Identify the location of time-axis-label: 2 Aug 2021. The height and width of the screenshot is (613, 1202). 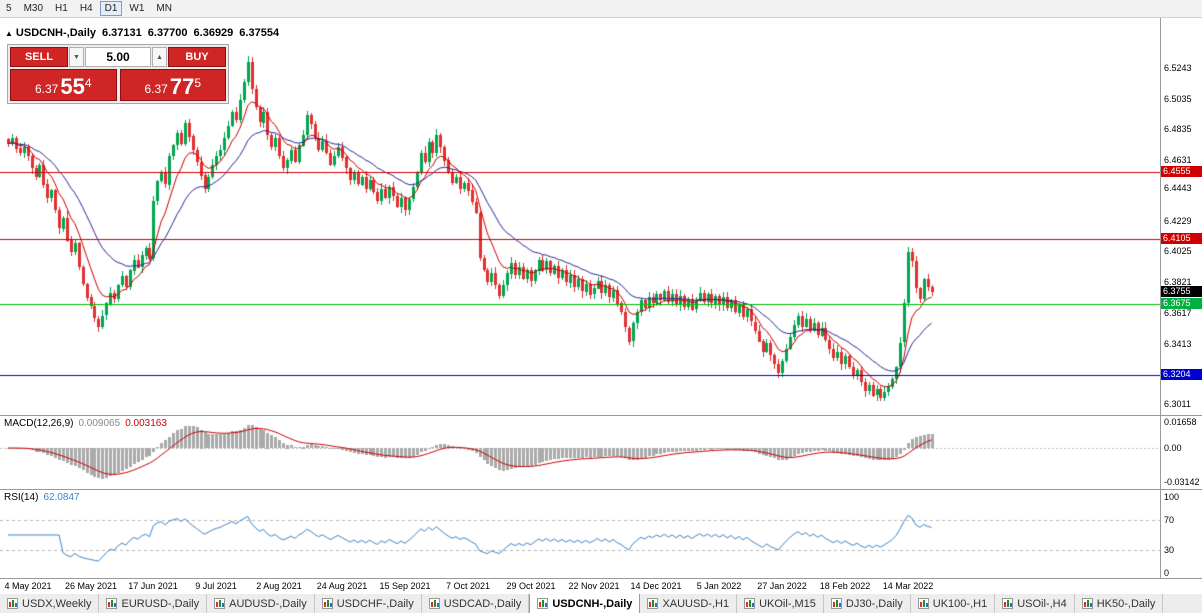
(279, 586).